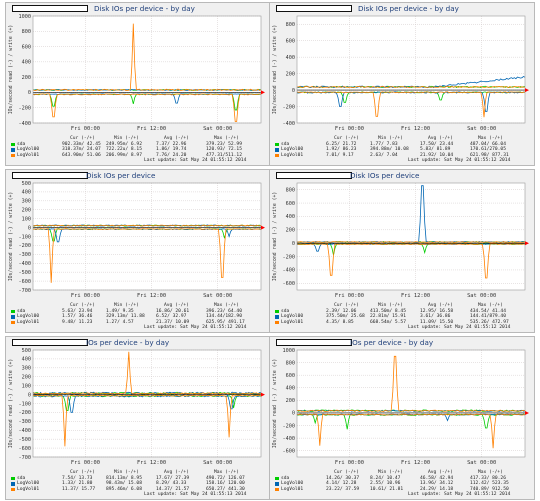  Describe the element at coordinates (25, 458) in the screenshot. I see `y-tick-label: -700` at that location.